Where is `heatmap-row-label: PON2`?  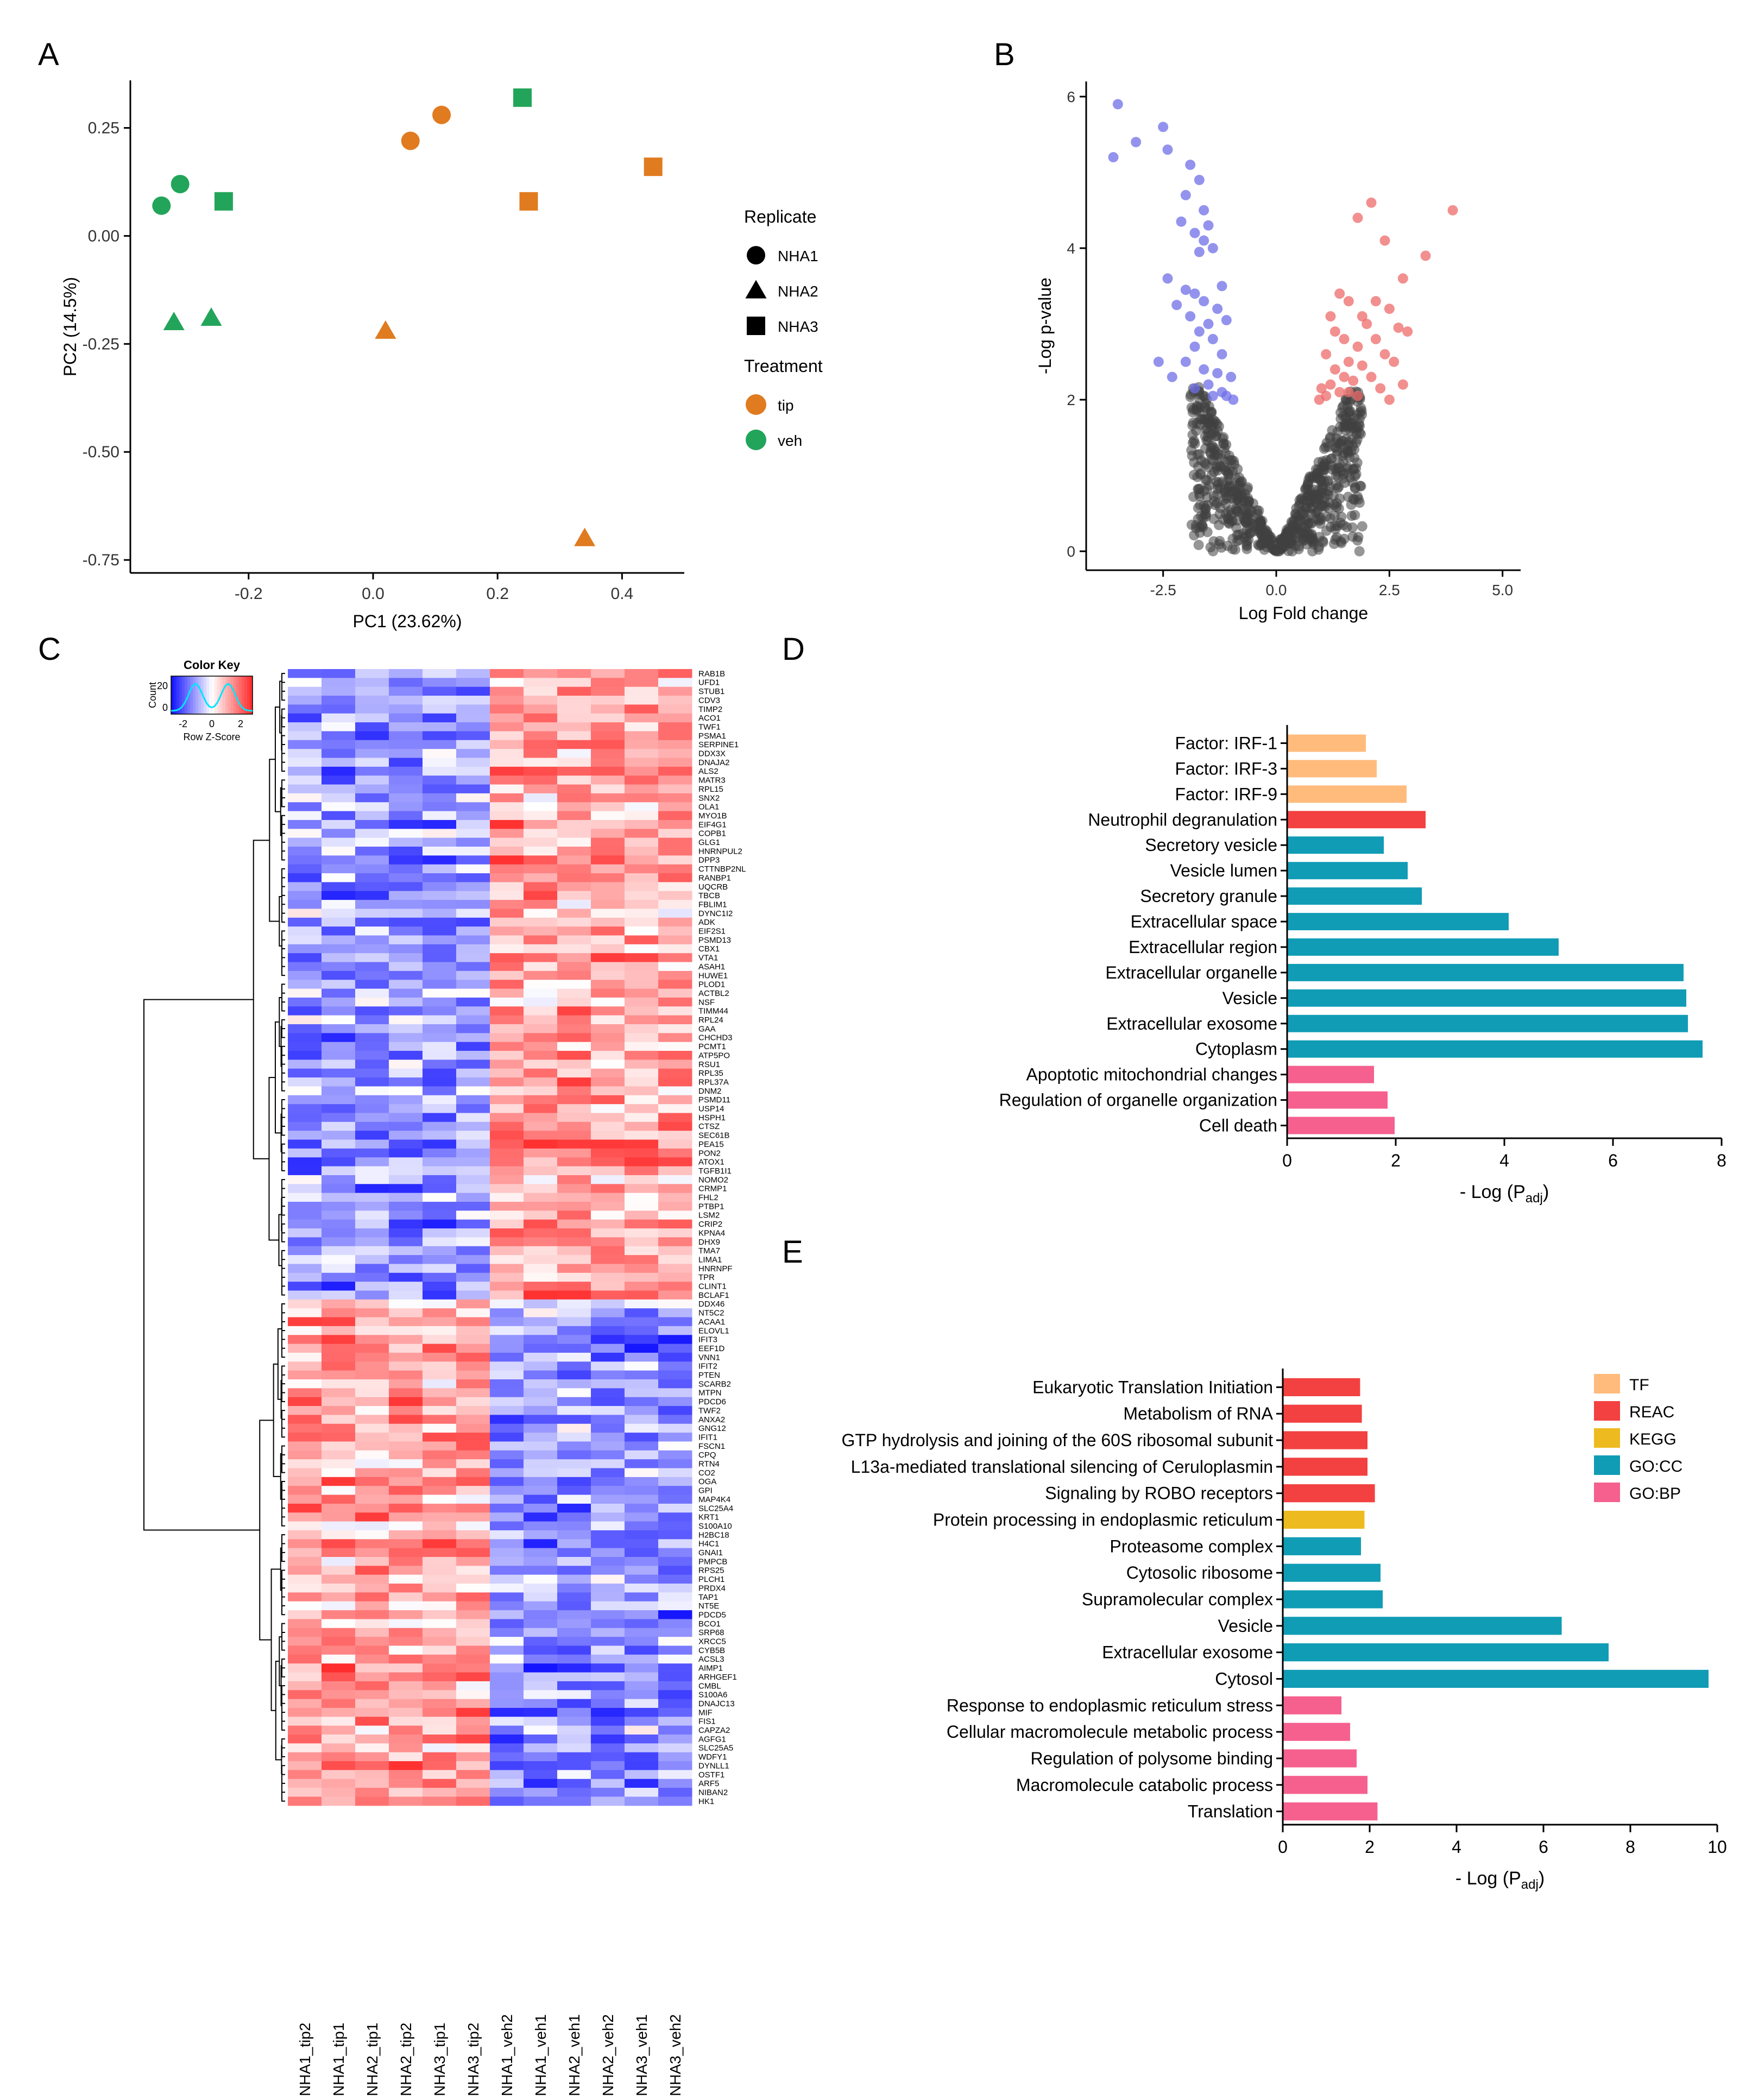
heatmap-row-label: PON2 is located at coordinates (709, 1153).